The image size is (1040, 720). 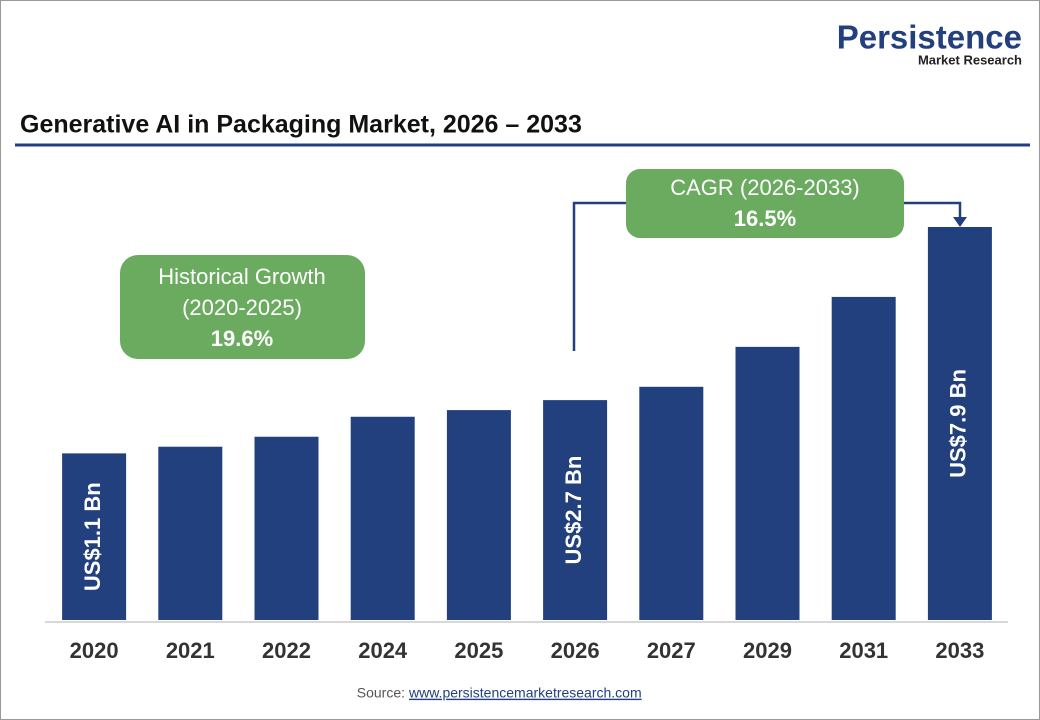 I want to click on value-label: US$2.7 Bn, so click(x=573, y=510).